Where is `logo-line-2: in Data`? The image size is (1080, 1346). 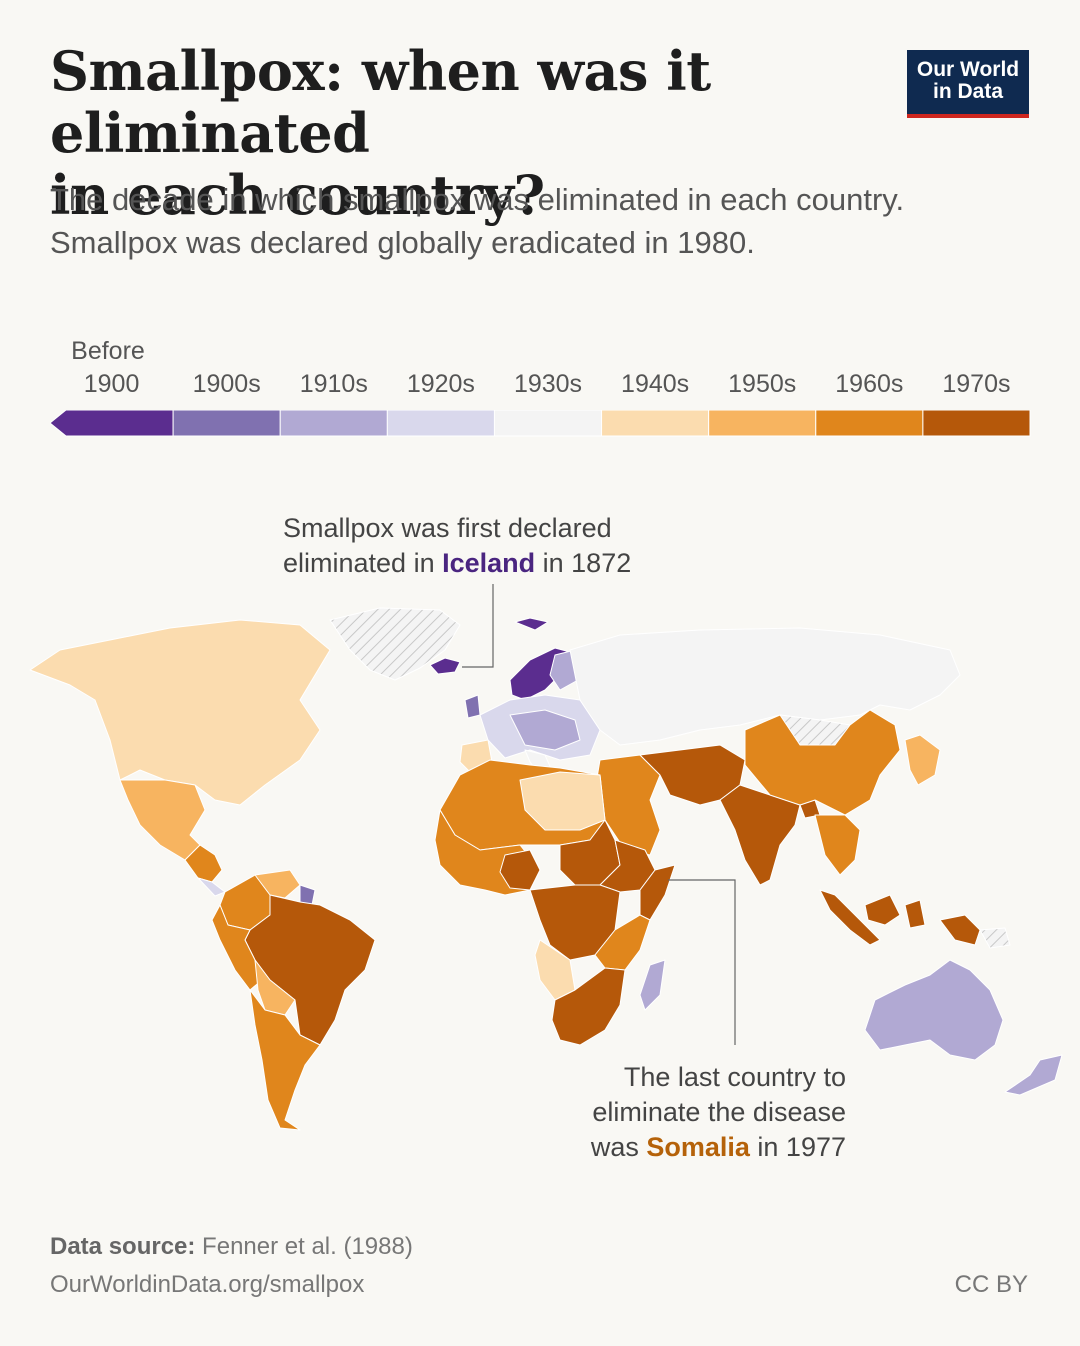 logo-line-2: in Data is located at coordinates (967, 91).